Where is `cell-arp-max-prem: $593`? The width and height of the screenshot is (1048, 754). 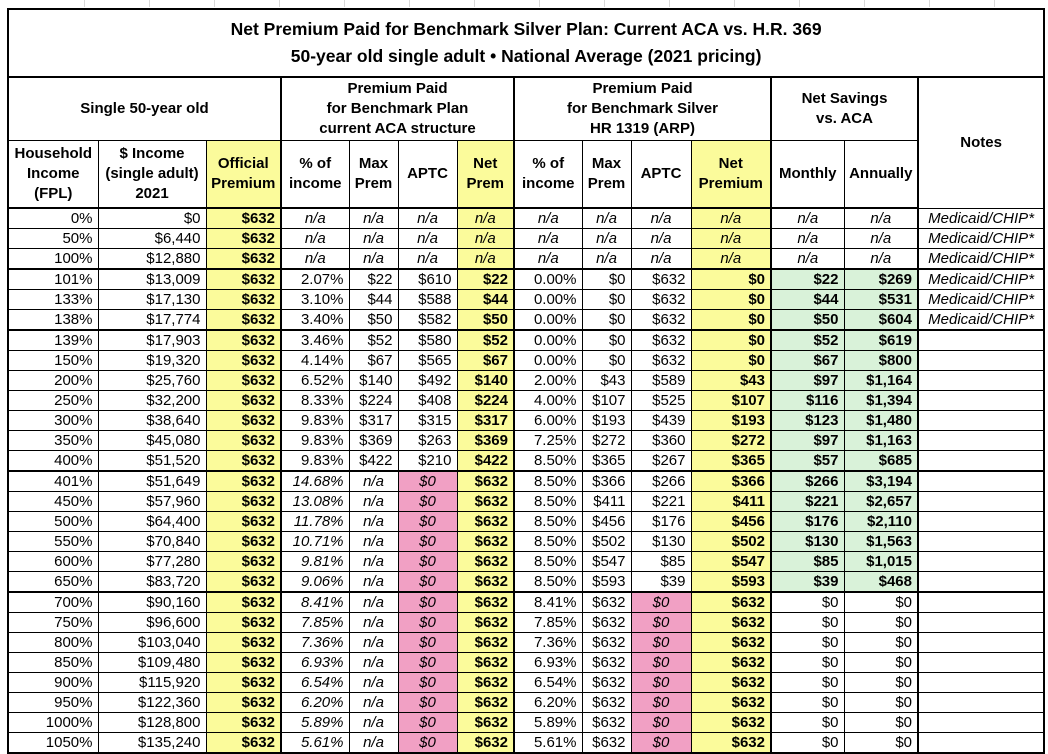 cell-arp-max-prem: $593 is located at coordinates (606, 582).